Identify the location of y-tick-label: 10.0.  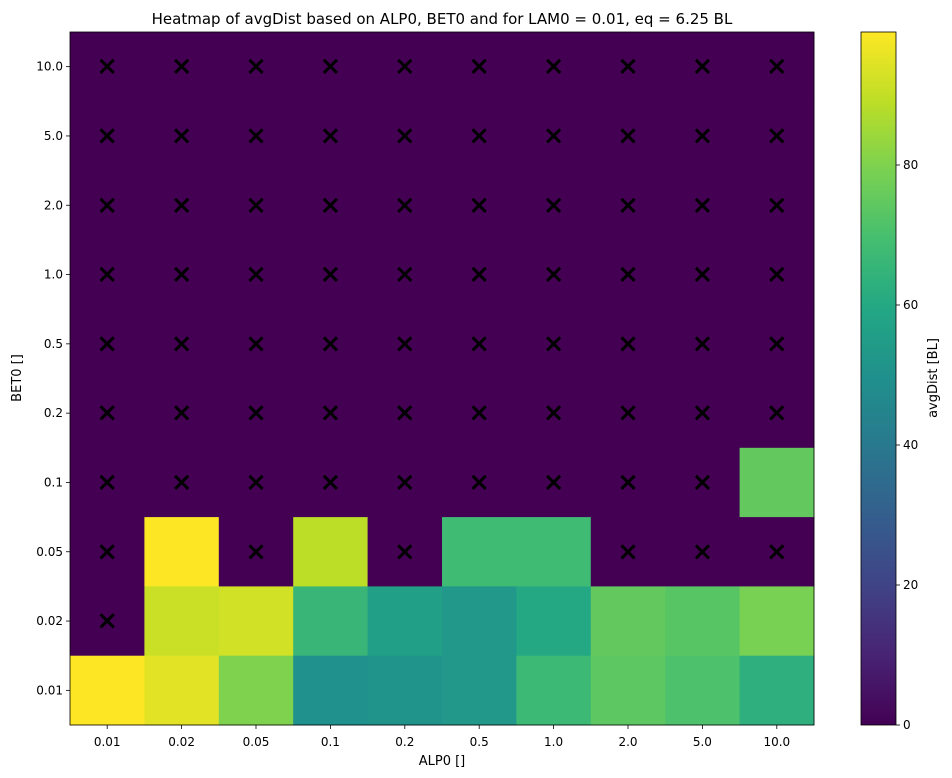
(49, 67).